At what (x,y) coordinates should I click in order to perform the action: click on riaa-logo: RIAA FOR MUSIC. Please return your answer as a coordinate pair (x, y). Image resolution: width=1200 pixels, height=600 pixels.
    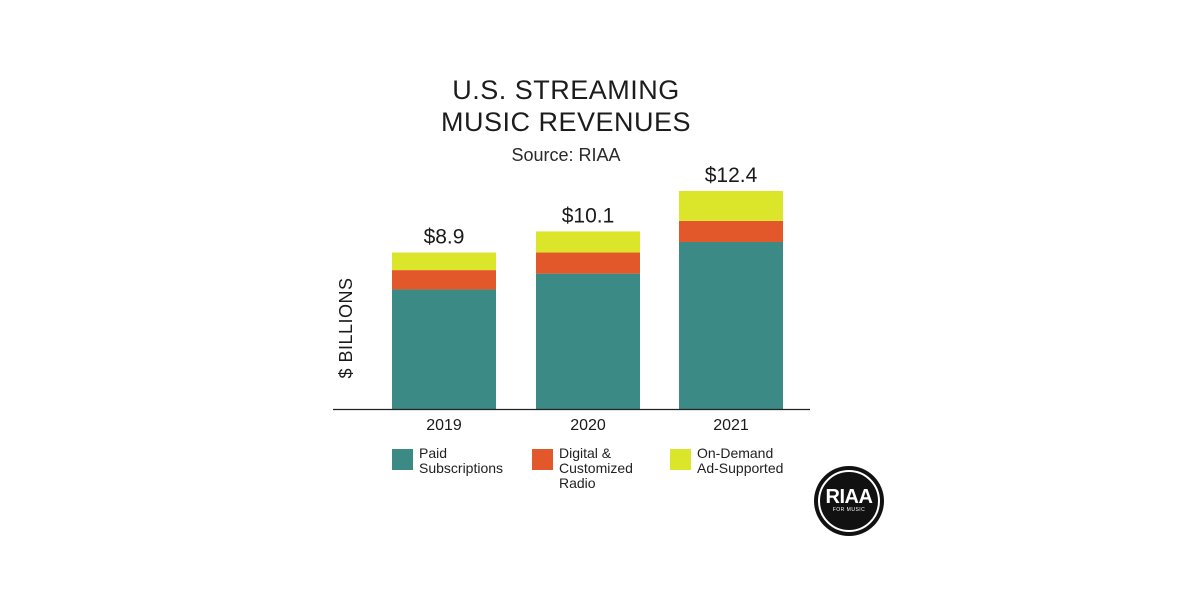
    Looking at the image, I should click on (849, 501).